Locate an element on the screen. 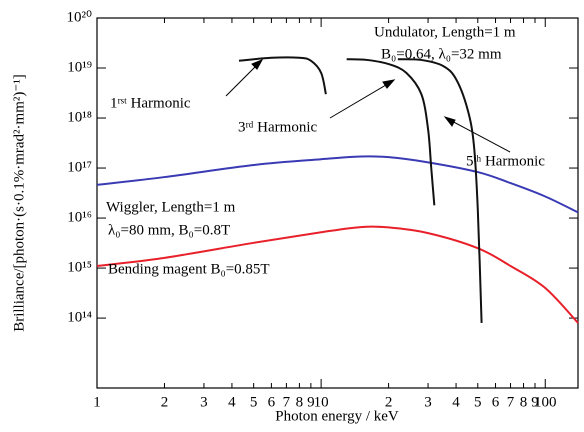  annotation: Wiggler, Length=1 m is located at coordinates (171, 207).